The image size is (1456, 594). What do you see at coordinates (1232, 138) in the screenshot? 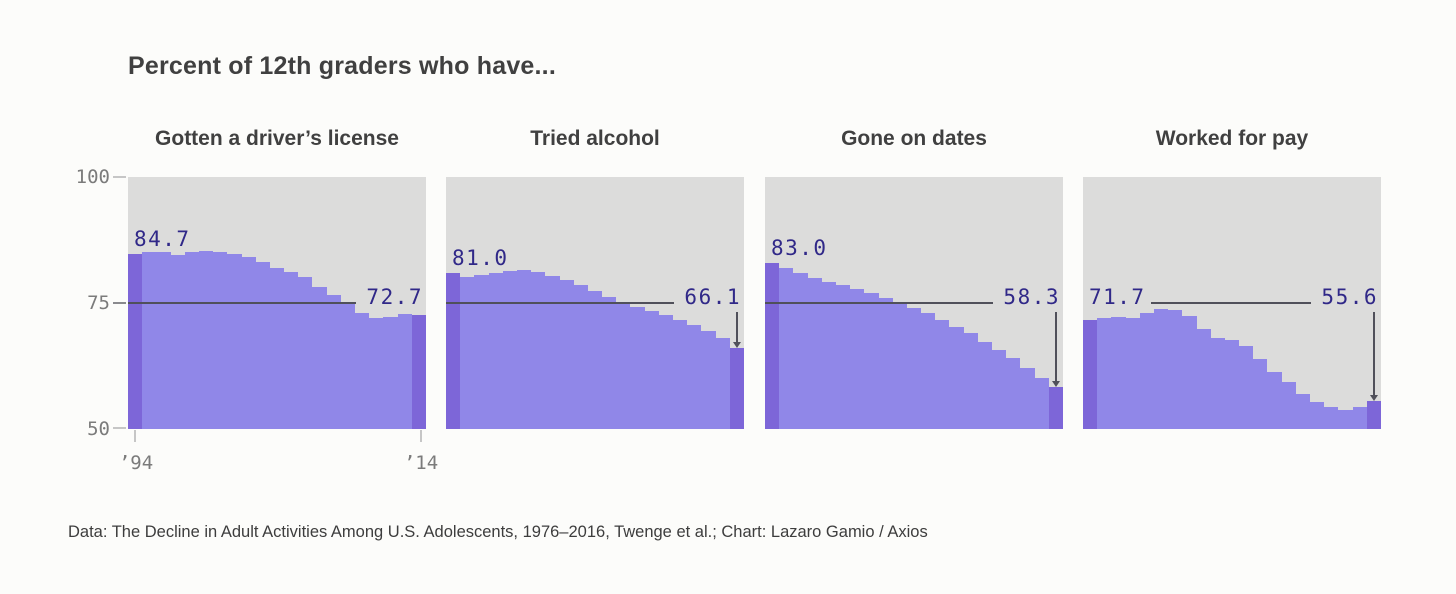
I see `panel-title-worked-for-pay: Worked for pay` at bounding box center [1232, 138].